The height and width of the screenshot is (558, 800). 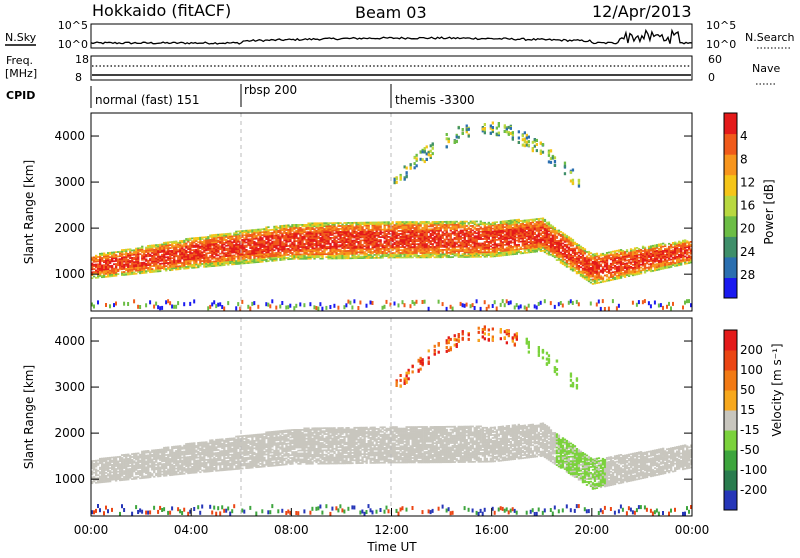 What do you see at coordinates (721, 25) in the screenshot?
I see `nsearch-tick-top: 10^5` at bounding box center [721, 25].